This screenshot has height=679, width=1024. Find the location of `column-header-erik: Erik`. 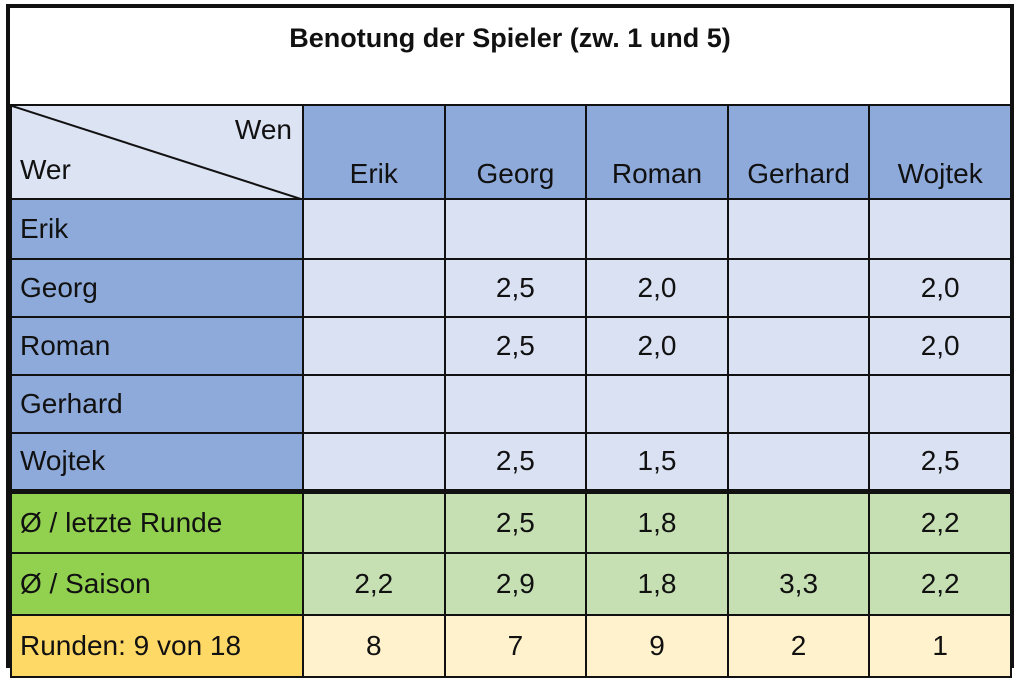

column-header-erik: Erik is located at coordinates (374, 152).